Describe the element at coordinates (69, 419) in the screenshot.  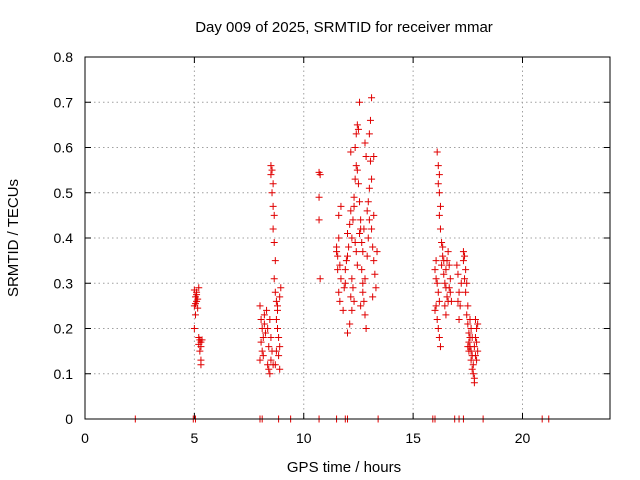
I see `y-tick-label: 0` at that location.